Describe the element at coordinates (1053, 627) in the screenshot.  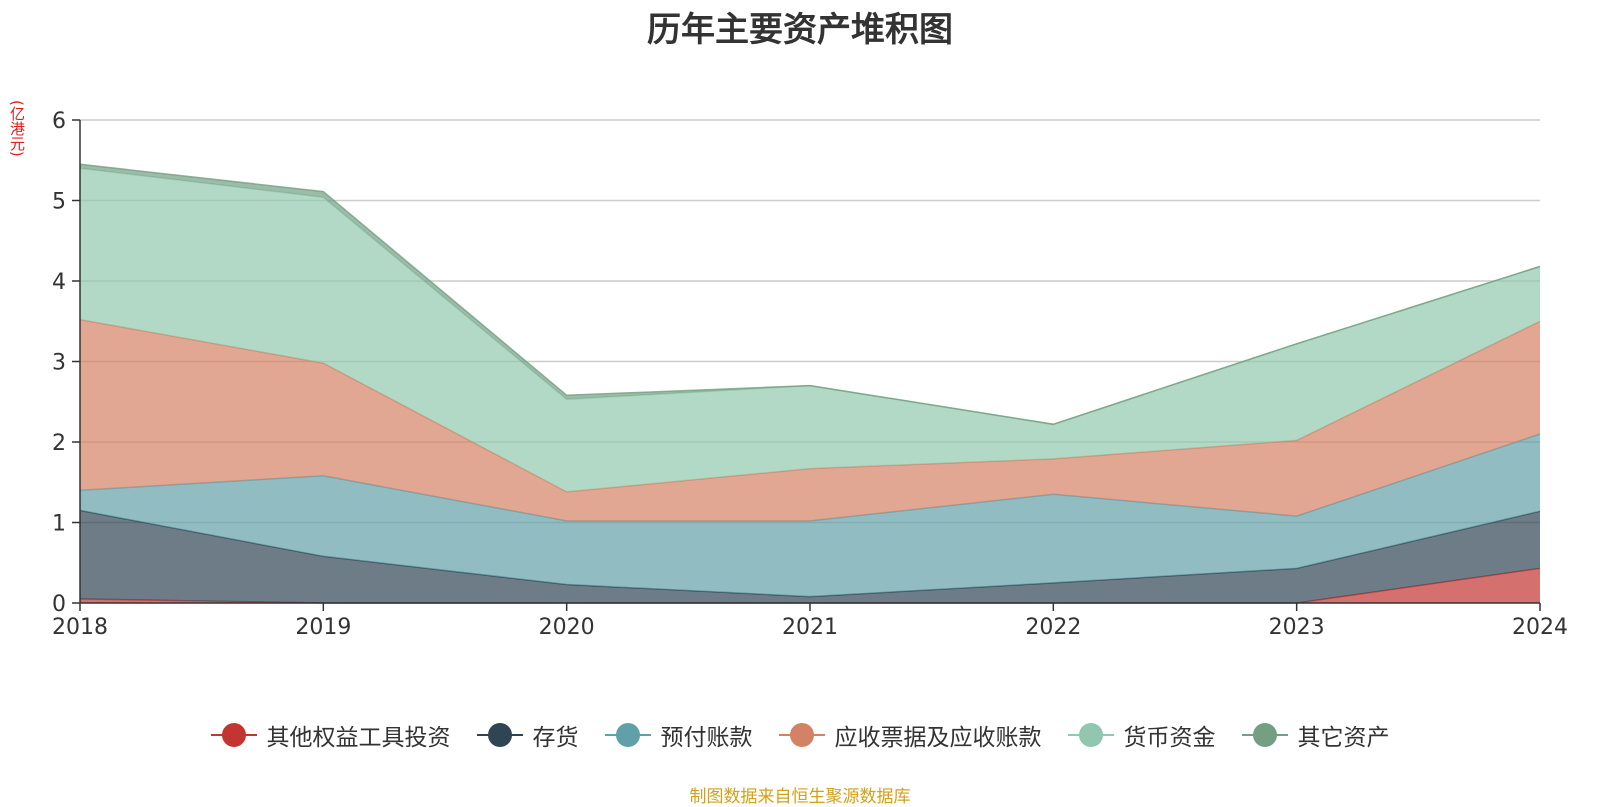
I see `x-tick-label: 2022` at that location.